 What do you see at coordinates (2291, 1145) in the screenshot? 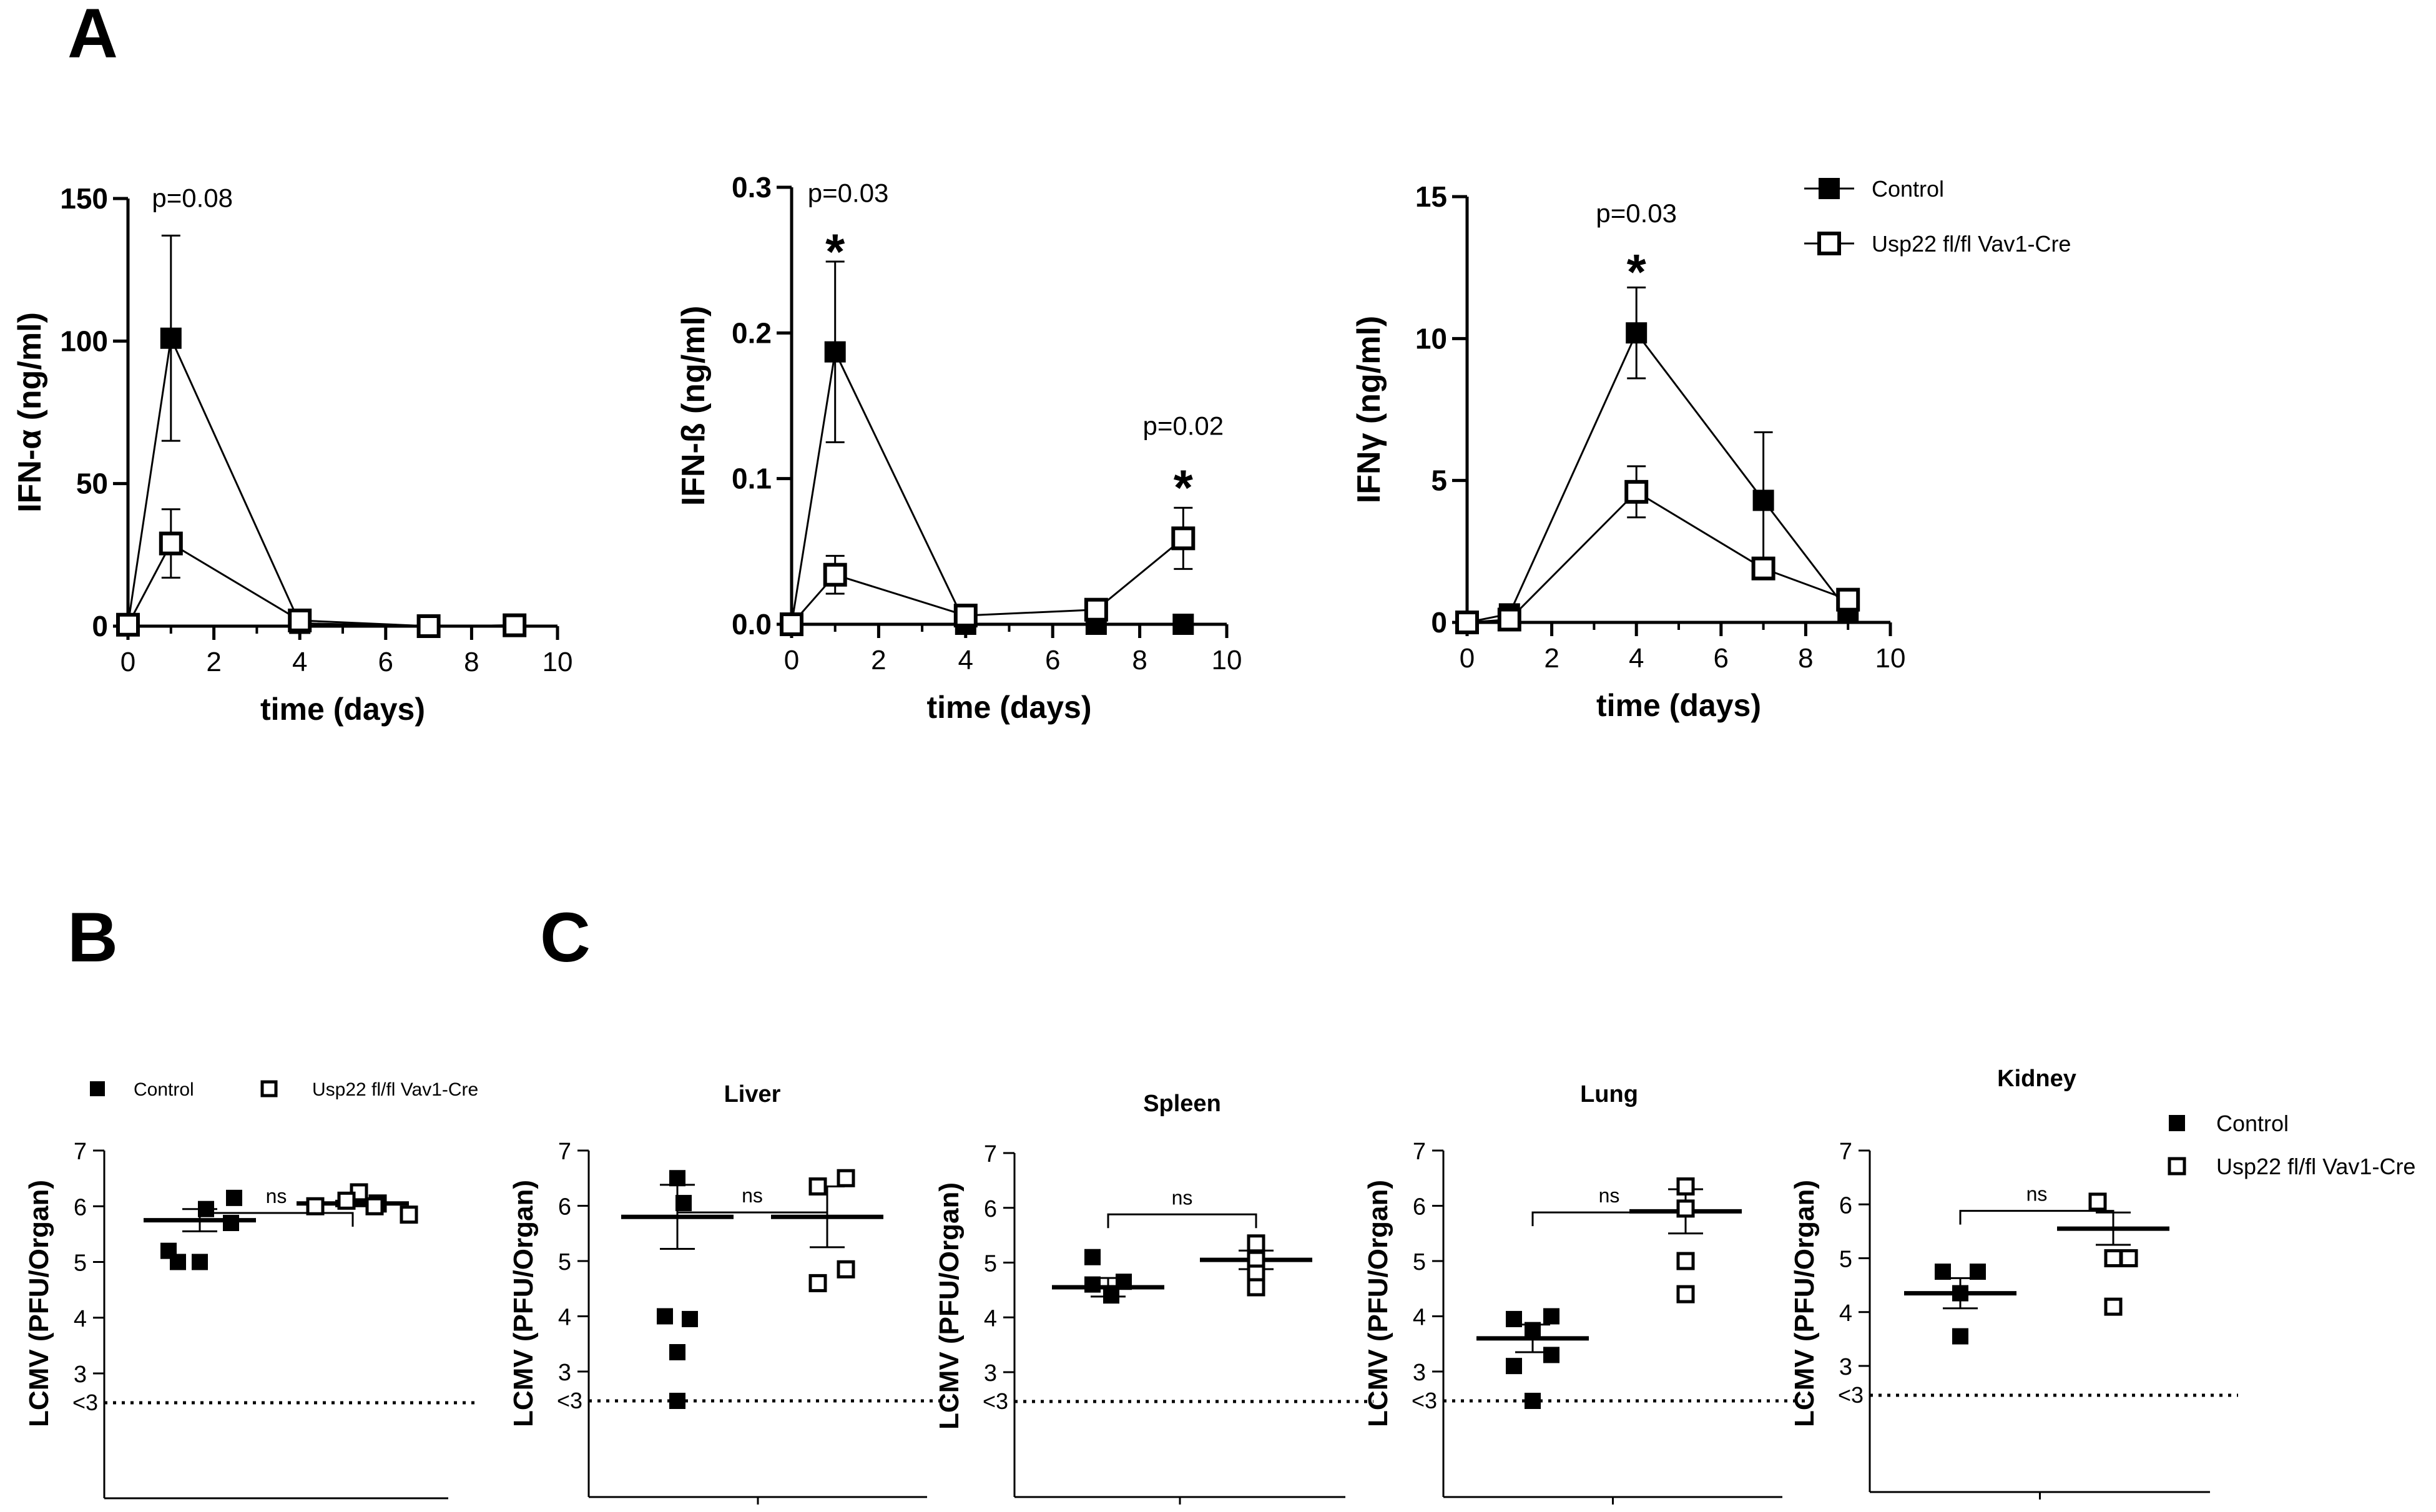
I see `legend-c: Control Usp22 fl/fl Vav1-Cre` at bounding box center [2291, 1145].